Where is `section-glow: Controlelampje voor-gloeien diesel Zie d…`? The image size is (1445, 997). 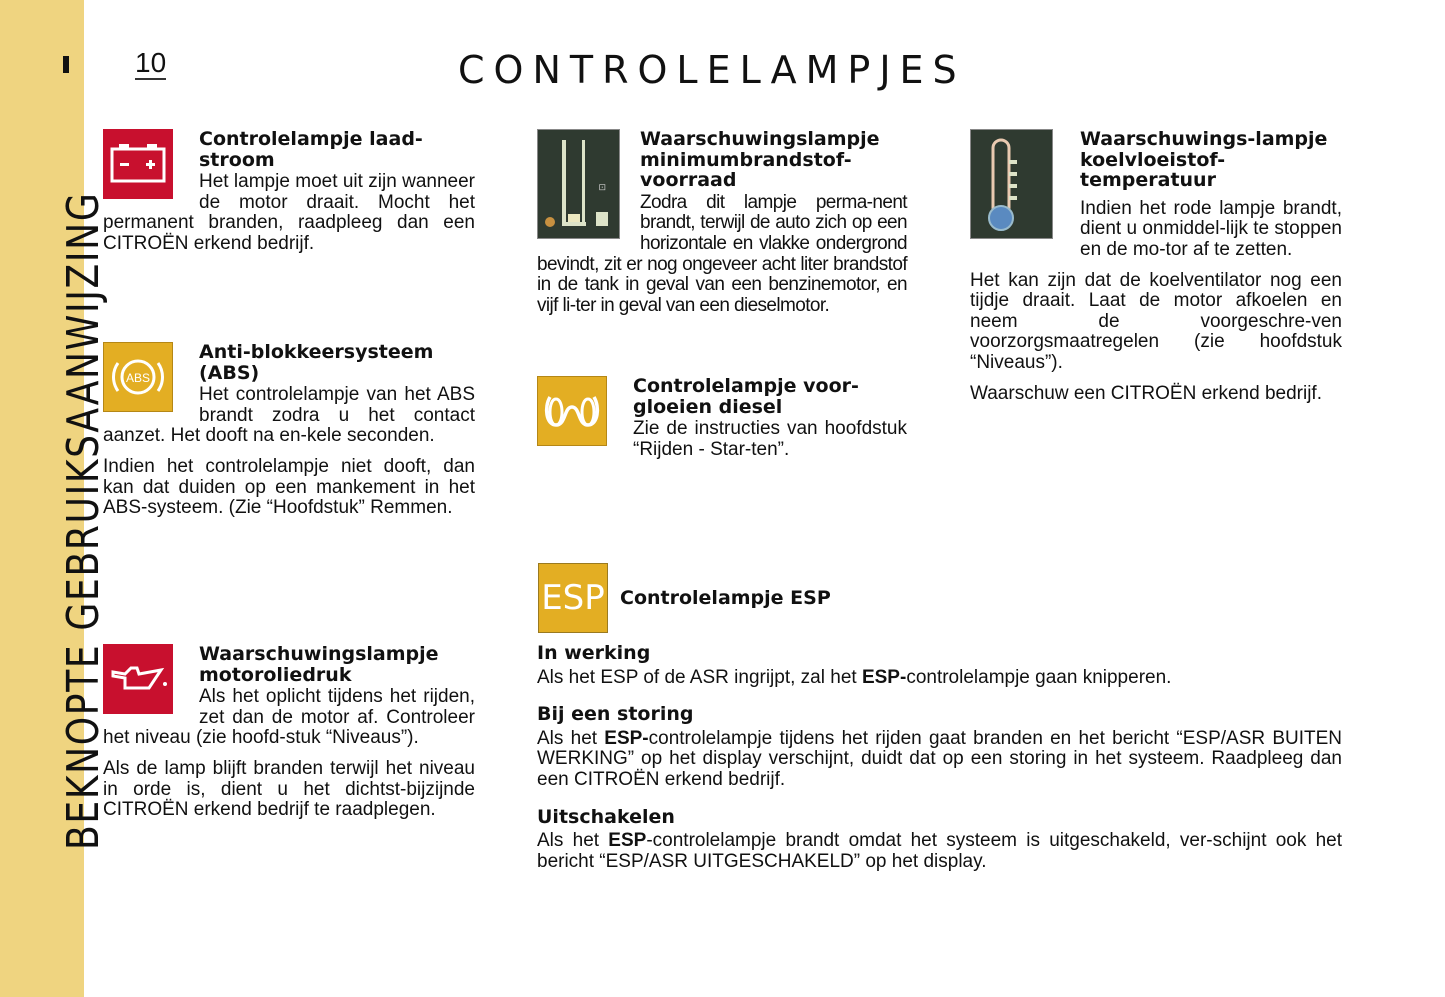
section-glow: Controlelampje voor-gloeien diesel Zie d… is located at coordinates (722, 423).